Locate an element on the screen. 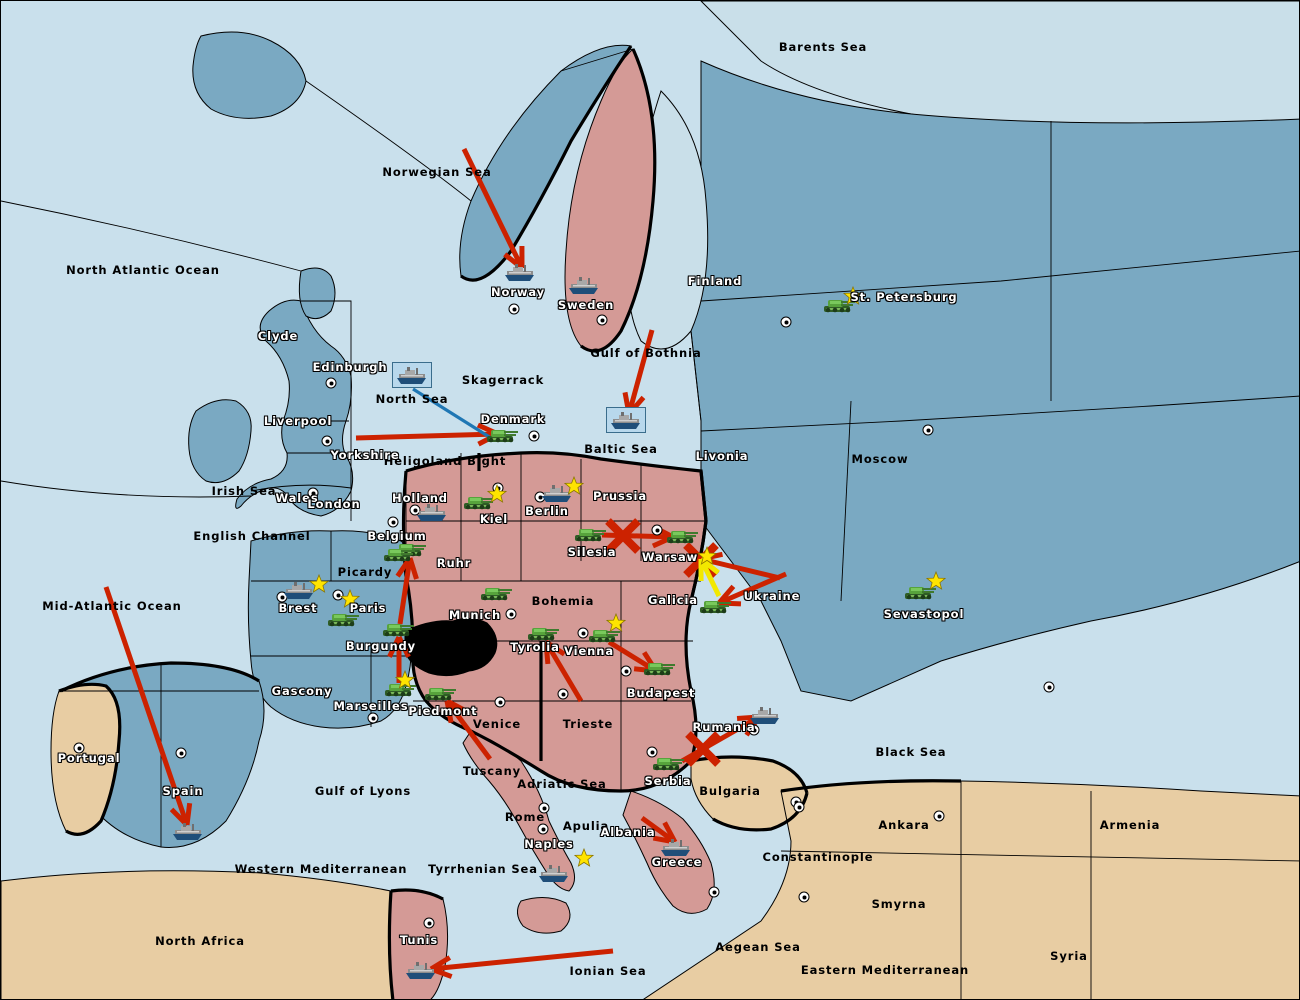 This screenshot has height=1000, width=1300. province-label-st-petersburg: St. Petersburg is located at coordinates (904, 297).